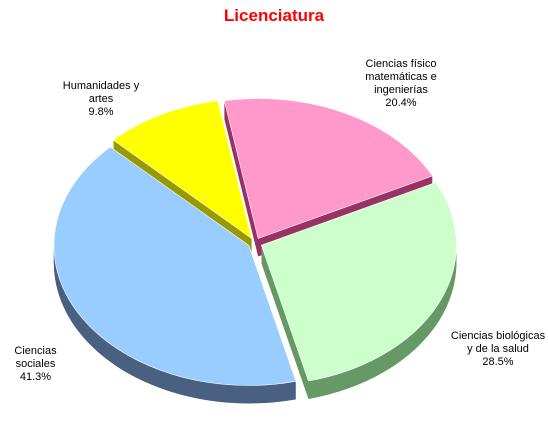 The height and width of the screenshot is (430, 548). I want to click on value-label: 41.3%, so click(35, 377).